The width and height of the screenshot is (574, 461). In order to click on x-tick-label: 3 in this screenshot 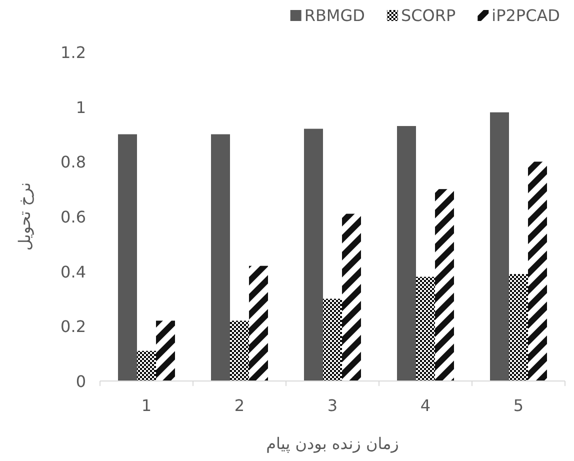, I will do `click(332, 405)`.